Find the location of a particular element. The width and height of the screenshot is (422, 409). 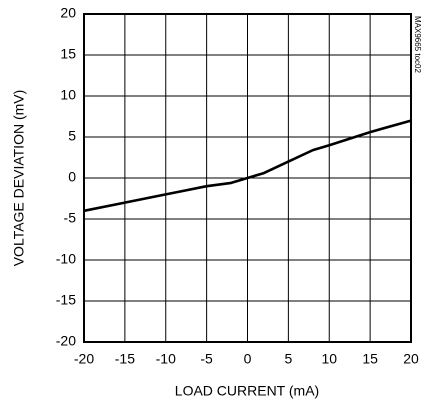

y-tick-label: 20 is located at coordinates (68, 13).